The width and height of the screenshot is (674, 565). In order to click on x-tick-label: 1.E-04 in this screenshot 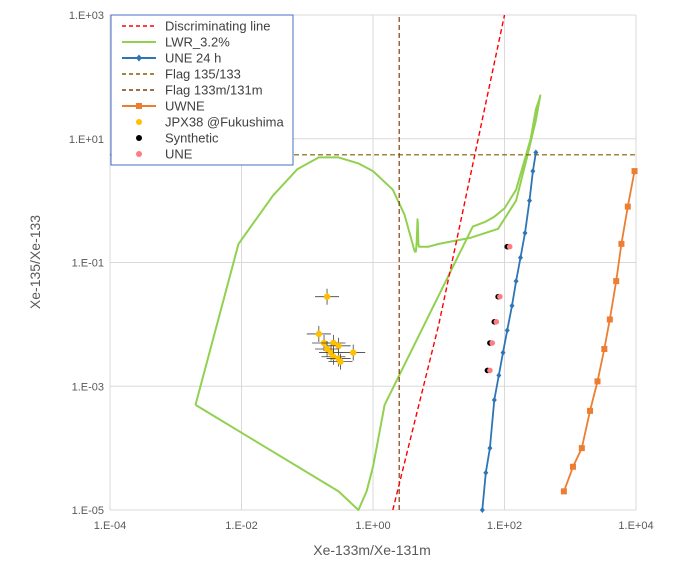, I will do `click(110, 526)`.